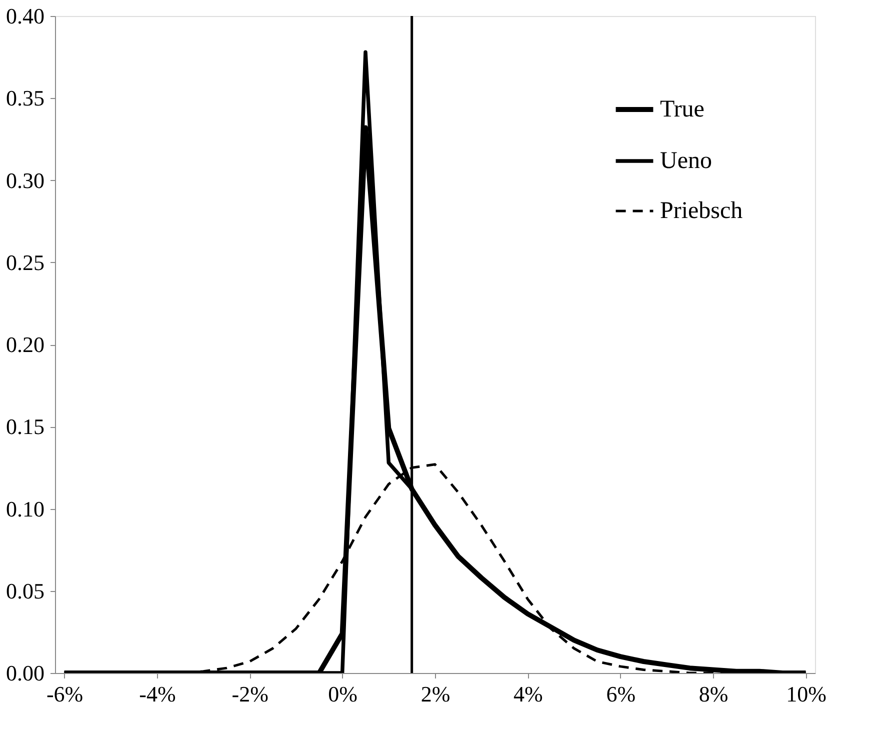 Image resolution: width=888 pixels, height=736 pixels. I want to click on x-tick-label: -6%, so click(65, 694).